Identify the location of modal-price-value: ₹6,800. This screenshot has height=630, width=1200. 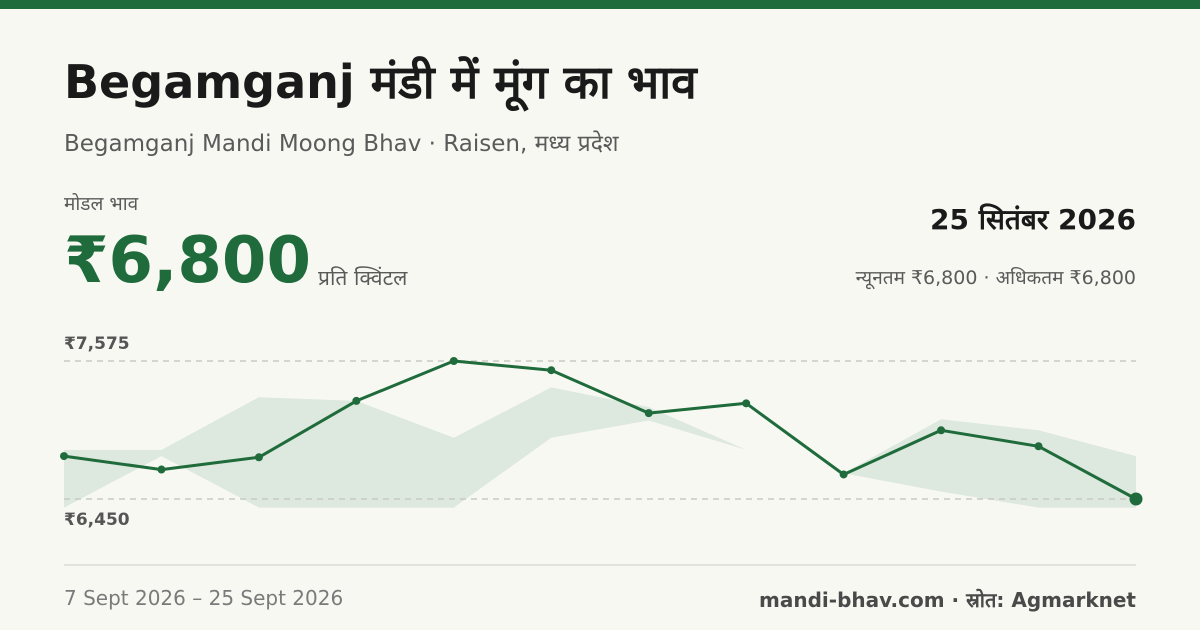
(187, 261).